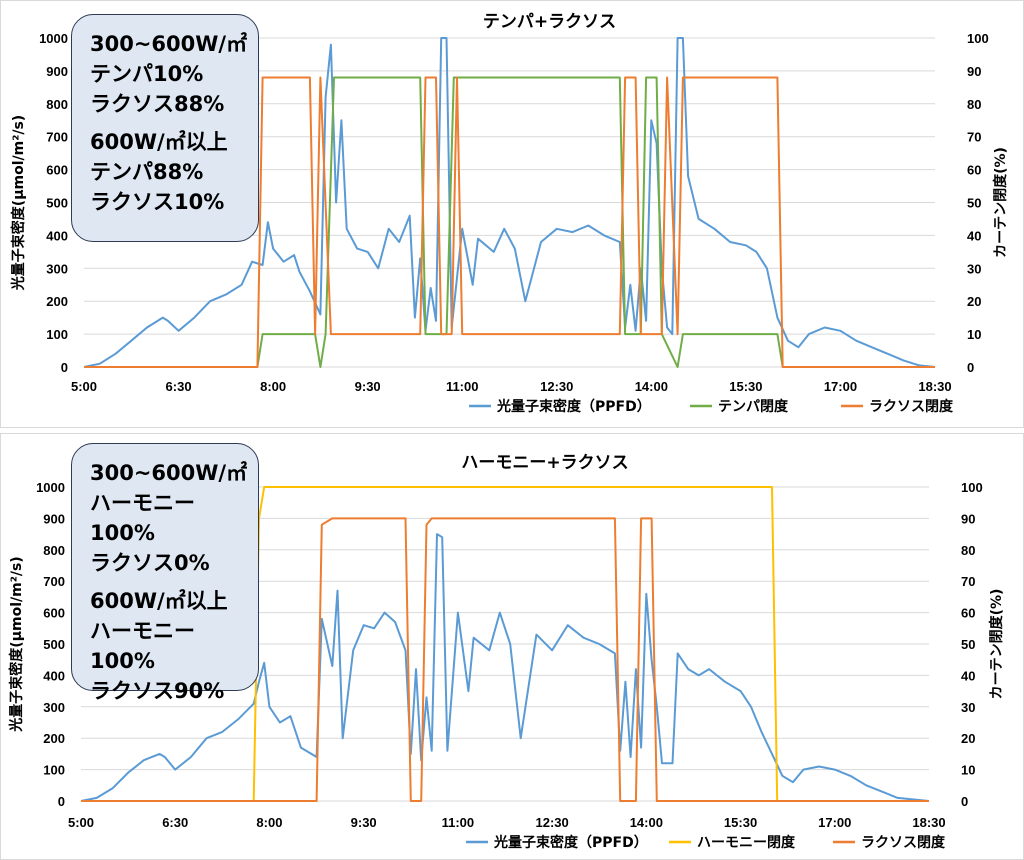  Describe the element at coordinates (753, 406) in the screenshot. I see `legend-label: テンパ閉度` at that location.